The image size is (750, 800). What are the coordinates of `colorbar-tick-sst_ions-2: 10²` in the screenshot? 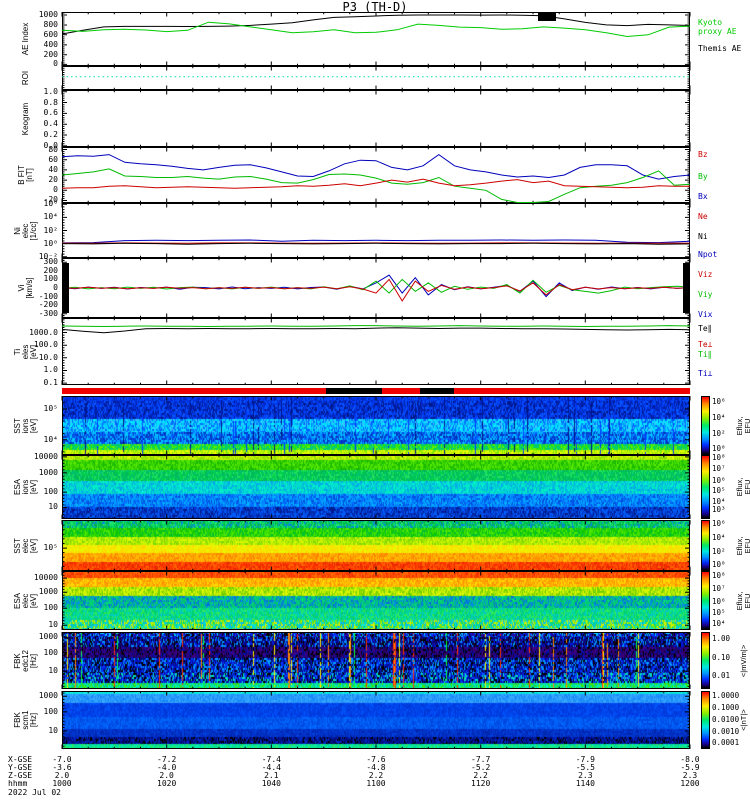 It's located at (719, 434).